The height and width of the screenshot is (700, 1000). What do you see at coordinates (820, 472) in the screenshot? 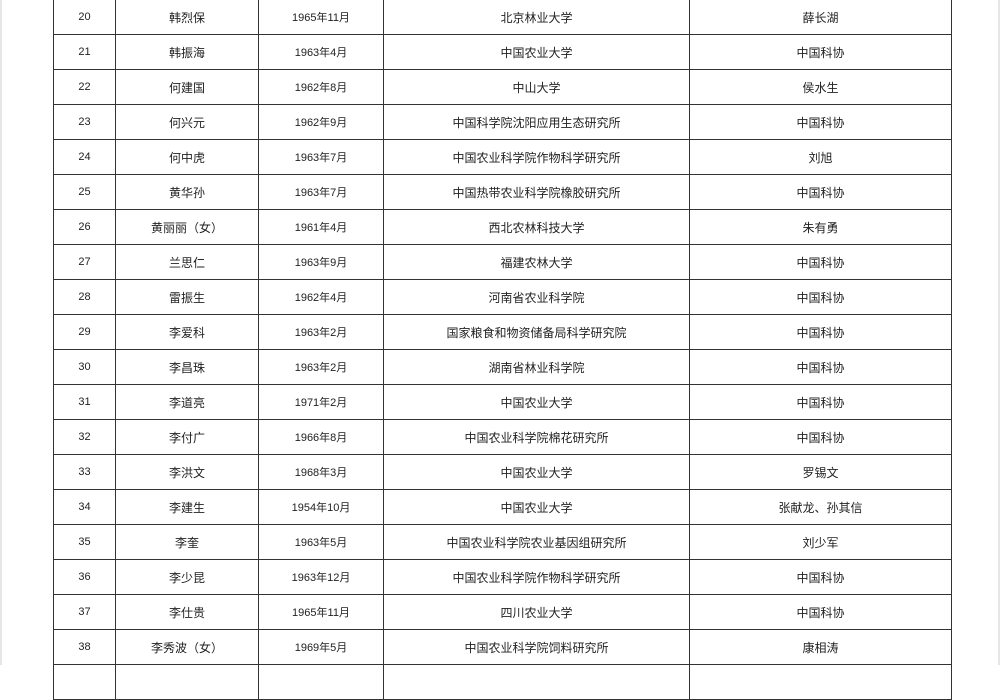
I see `recommender-cell: 罗锡文` at bounding box center [820, 472].